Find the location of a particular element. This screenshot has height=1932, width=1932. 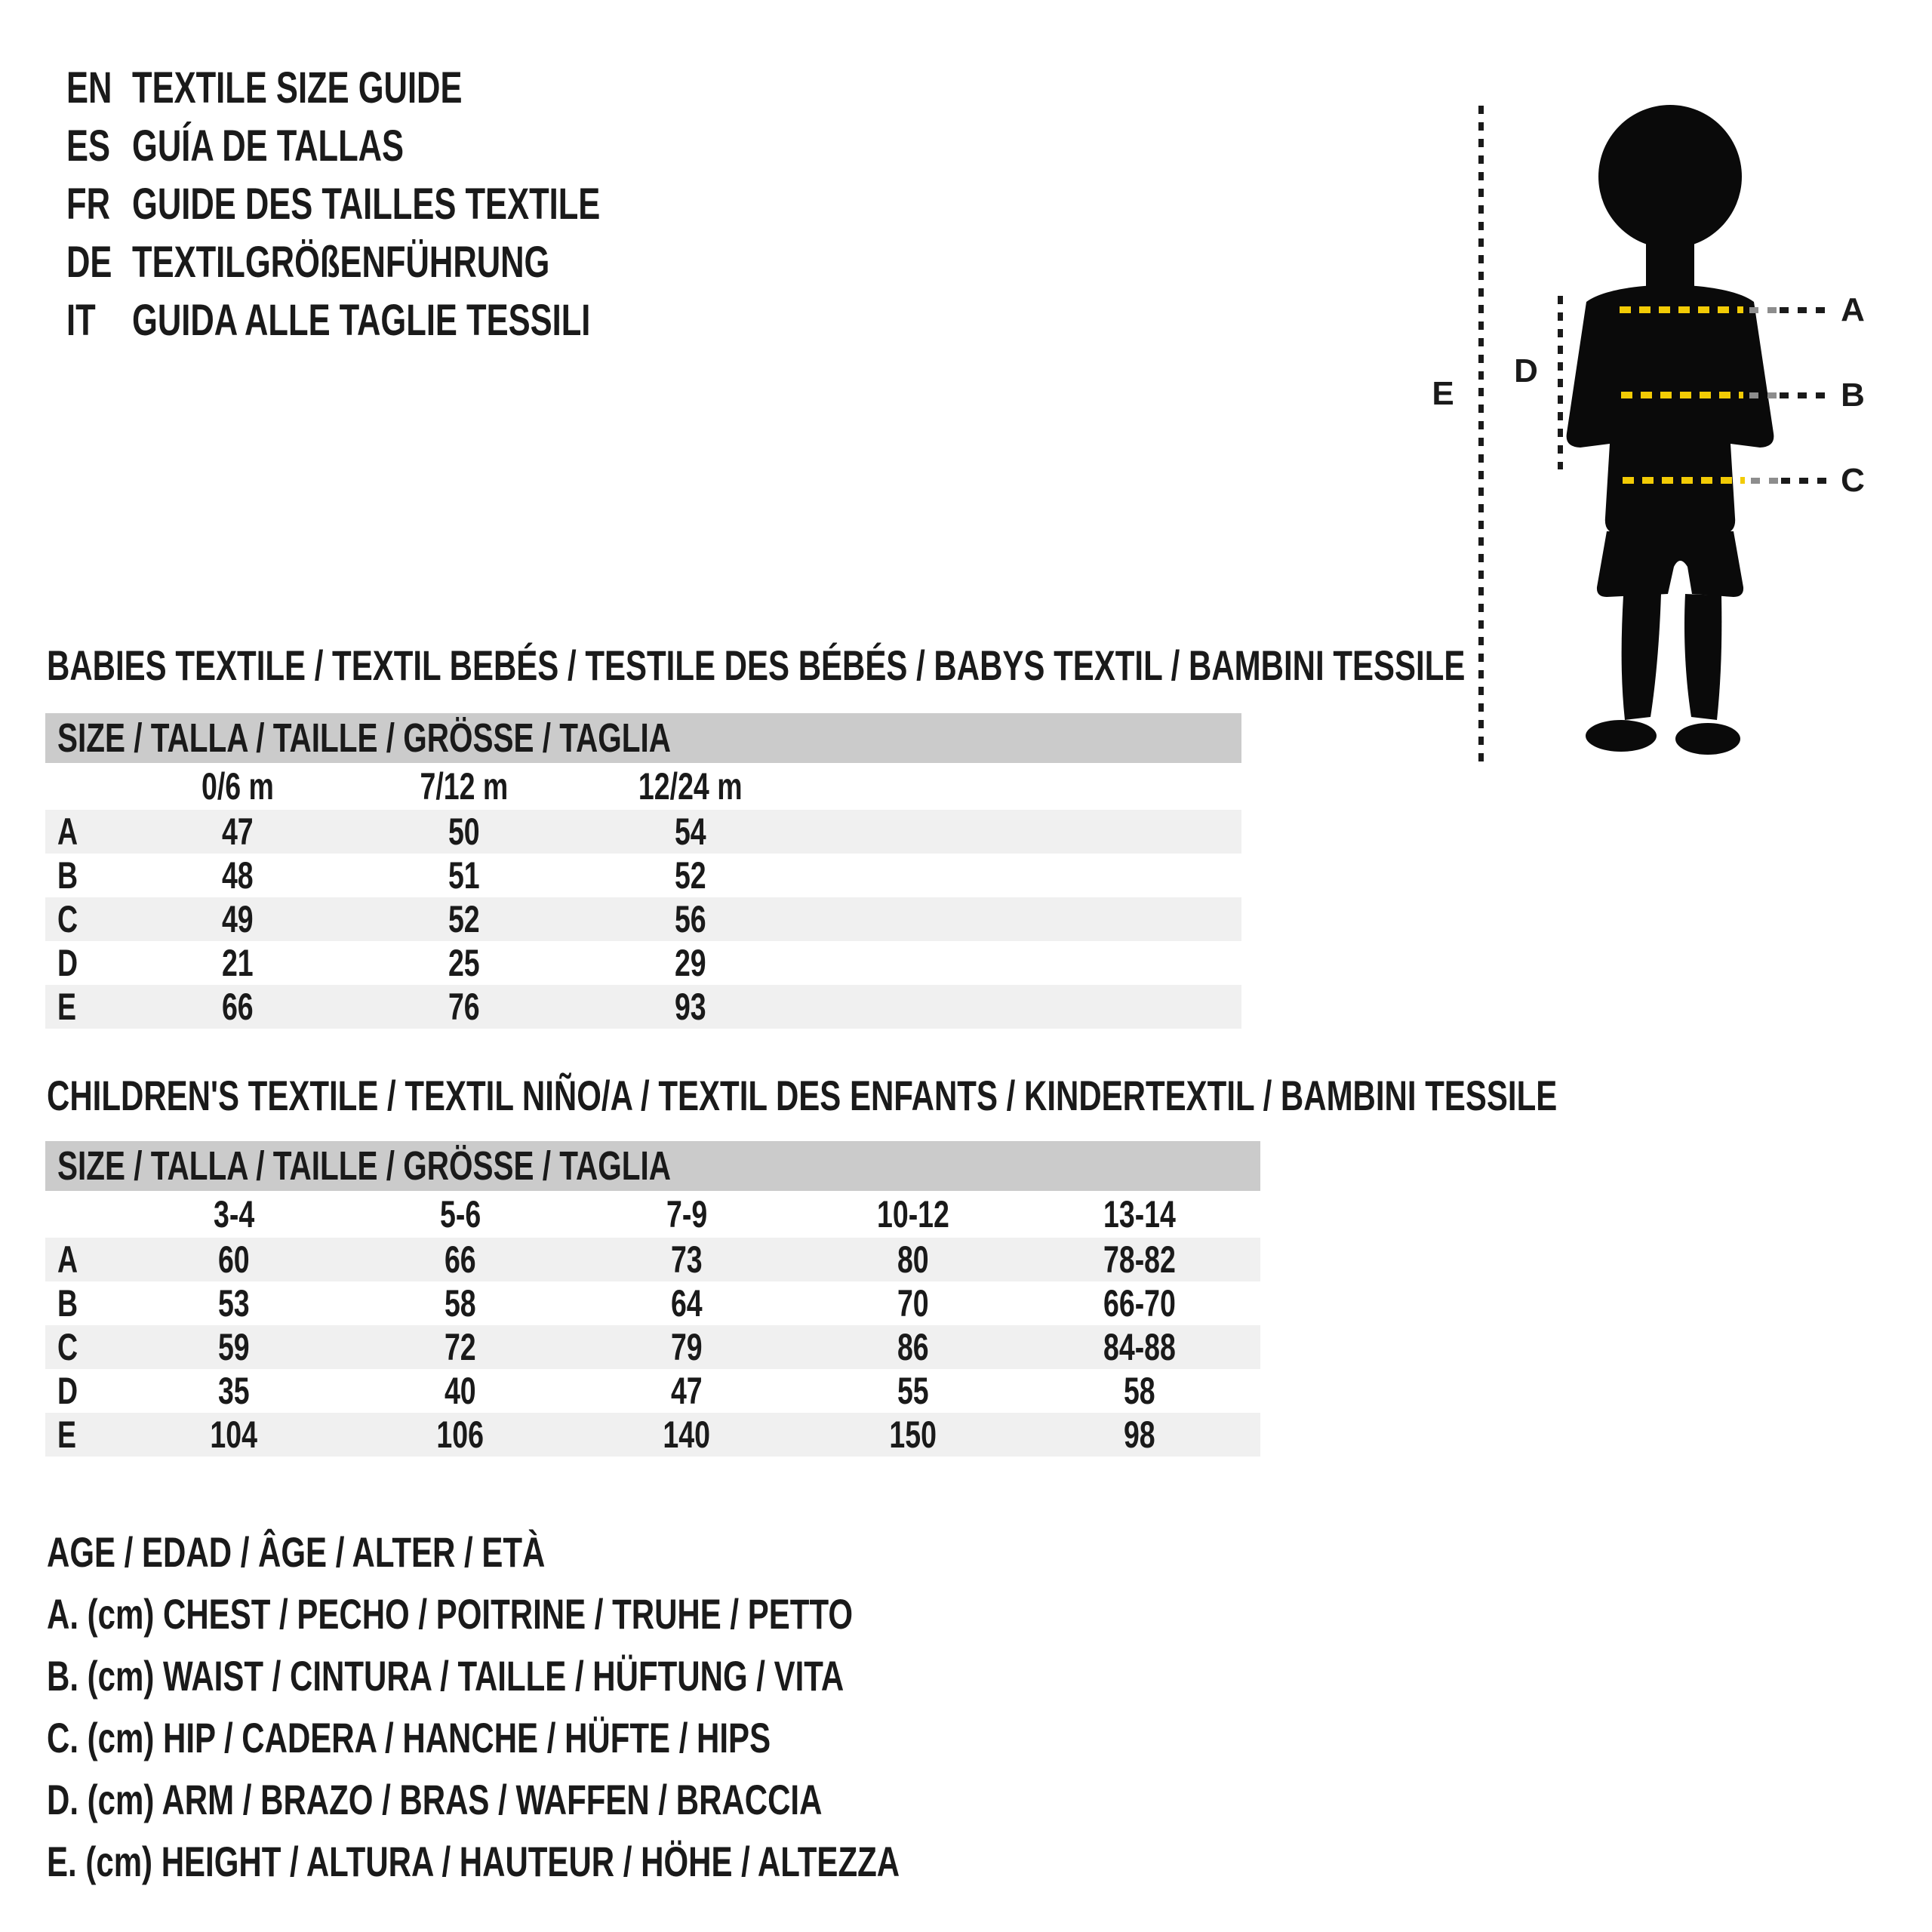

guide-title-it: GUIDA ALLE TAGLIE TESSILI is located at coordinates (361, 320).